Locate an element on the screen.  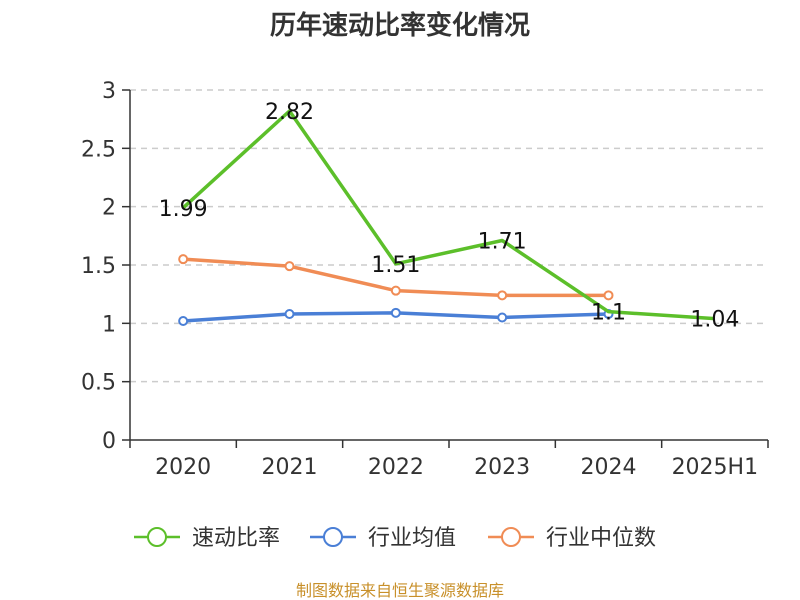
data-label: 2.82 is located at coordinates (289, 112).